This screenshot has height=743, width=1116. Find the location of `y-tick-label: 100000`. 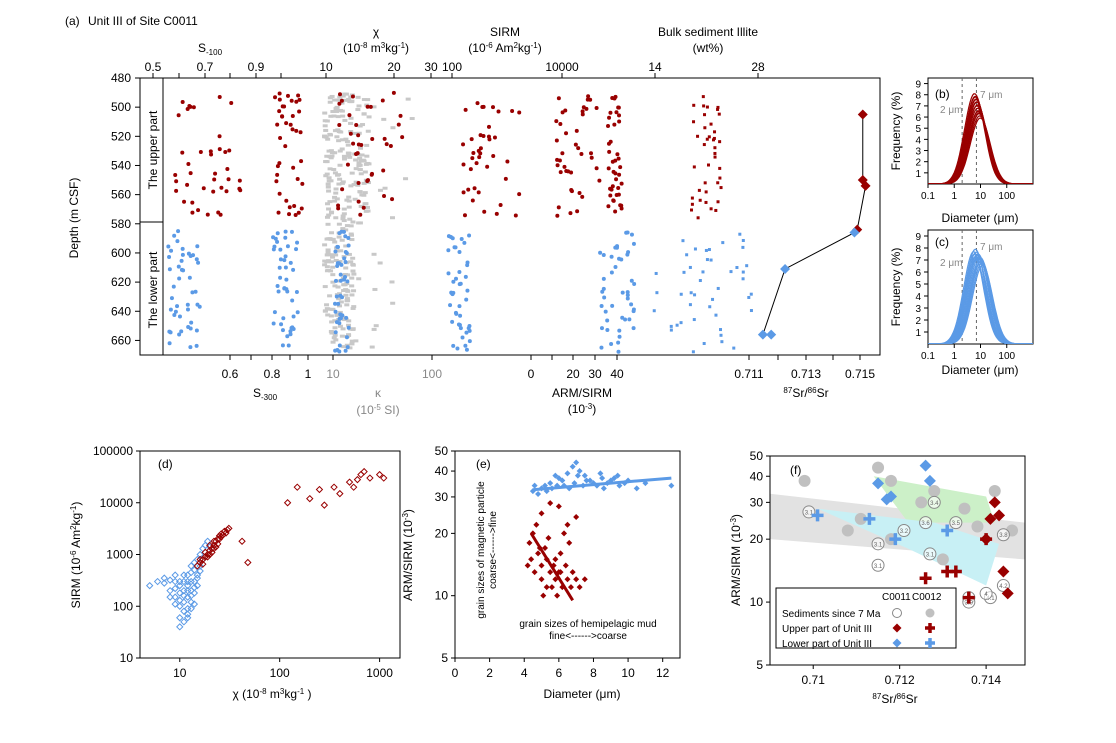

y-tick-label: 100000 is located at coordinates (113, 451).